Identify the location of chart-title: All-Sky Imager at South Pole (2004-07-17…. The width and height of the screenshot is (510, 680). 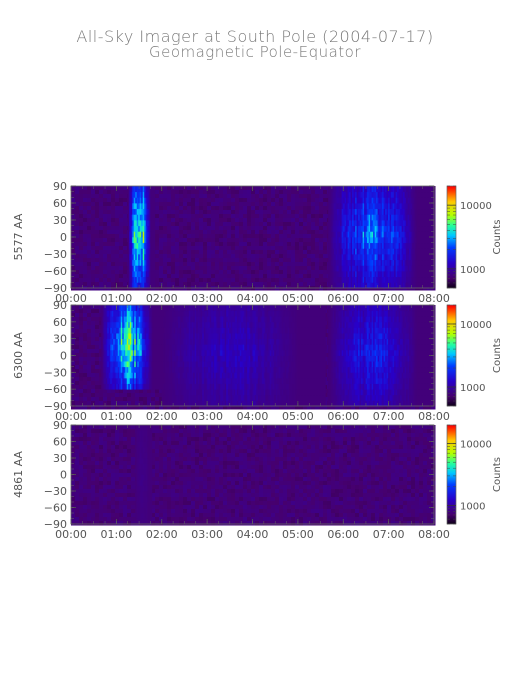
(255, 36).